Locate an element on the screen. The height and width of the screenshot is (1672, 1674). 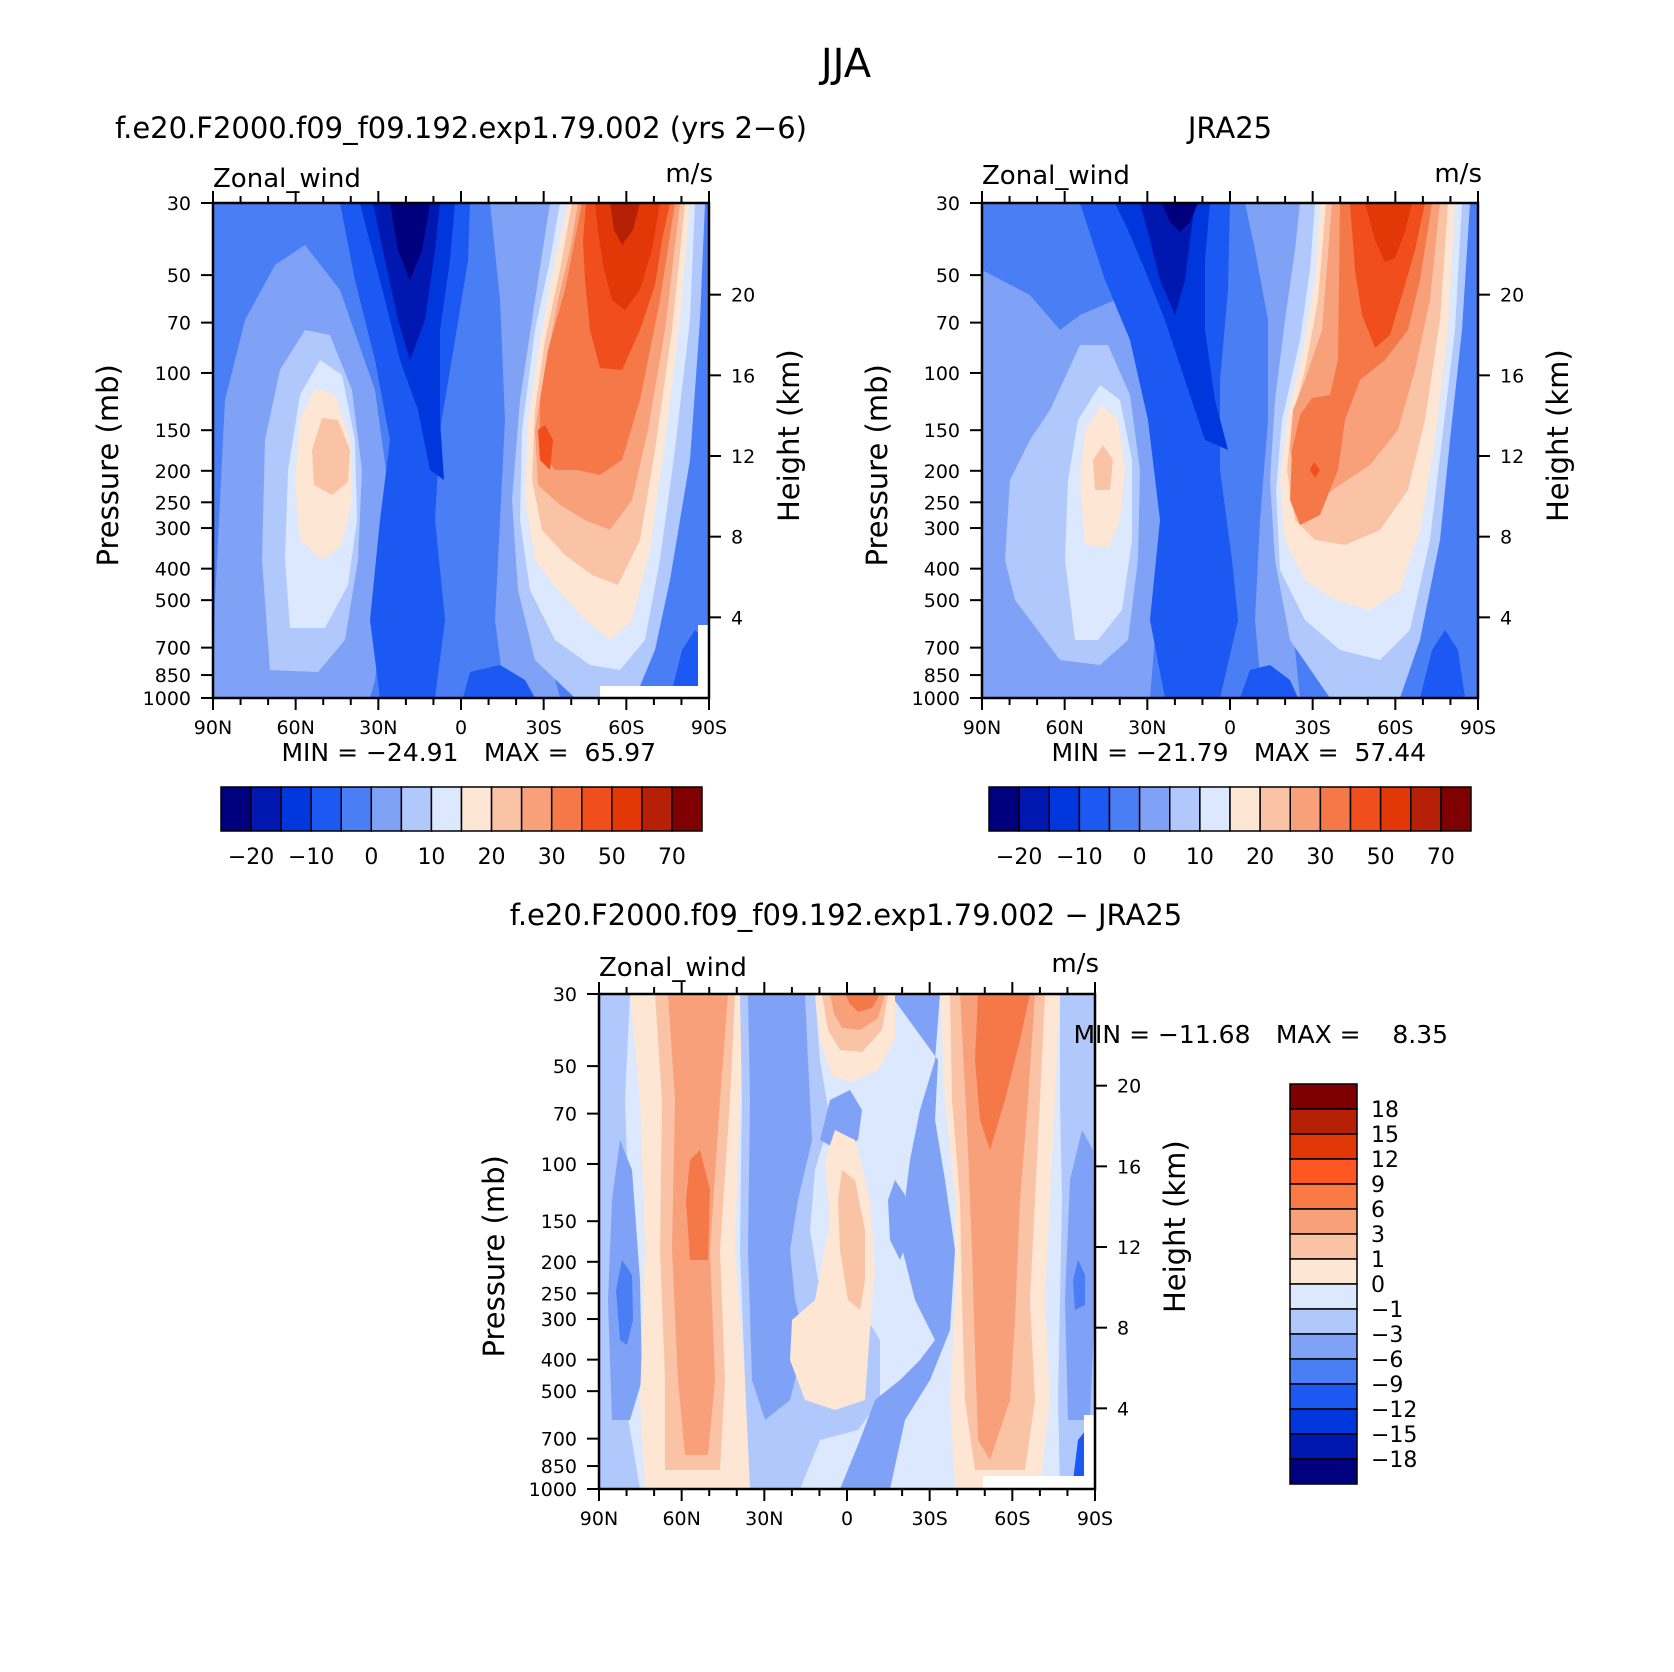
panel-model-max-label: MAX = 65.97 is located at coordinates (570, 752).